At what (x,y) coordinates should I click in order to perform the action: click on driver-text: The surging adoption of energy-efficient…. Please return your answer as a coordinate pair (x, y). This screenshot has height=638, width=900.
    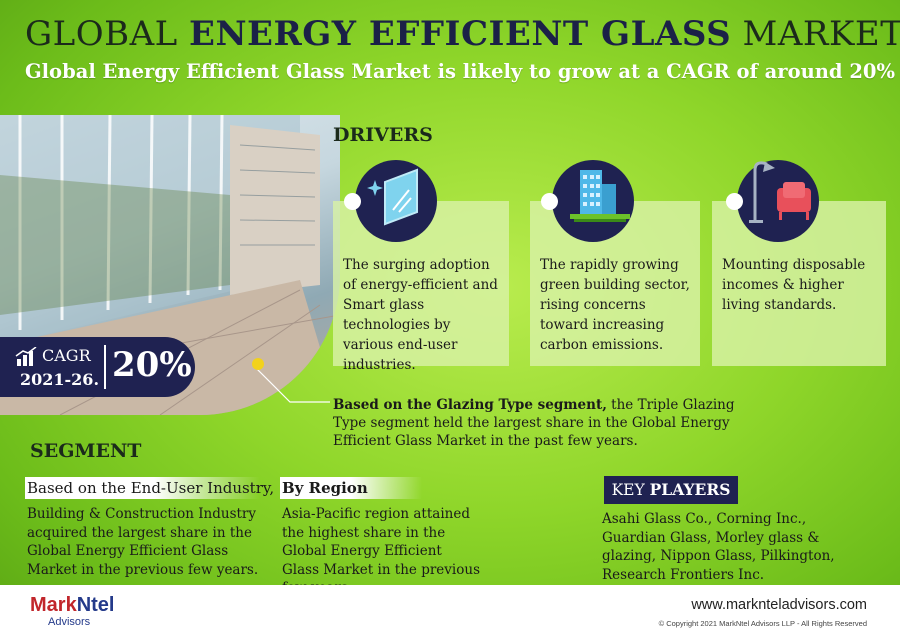
    Looking at the image, I should click on (420, 315).